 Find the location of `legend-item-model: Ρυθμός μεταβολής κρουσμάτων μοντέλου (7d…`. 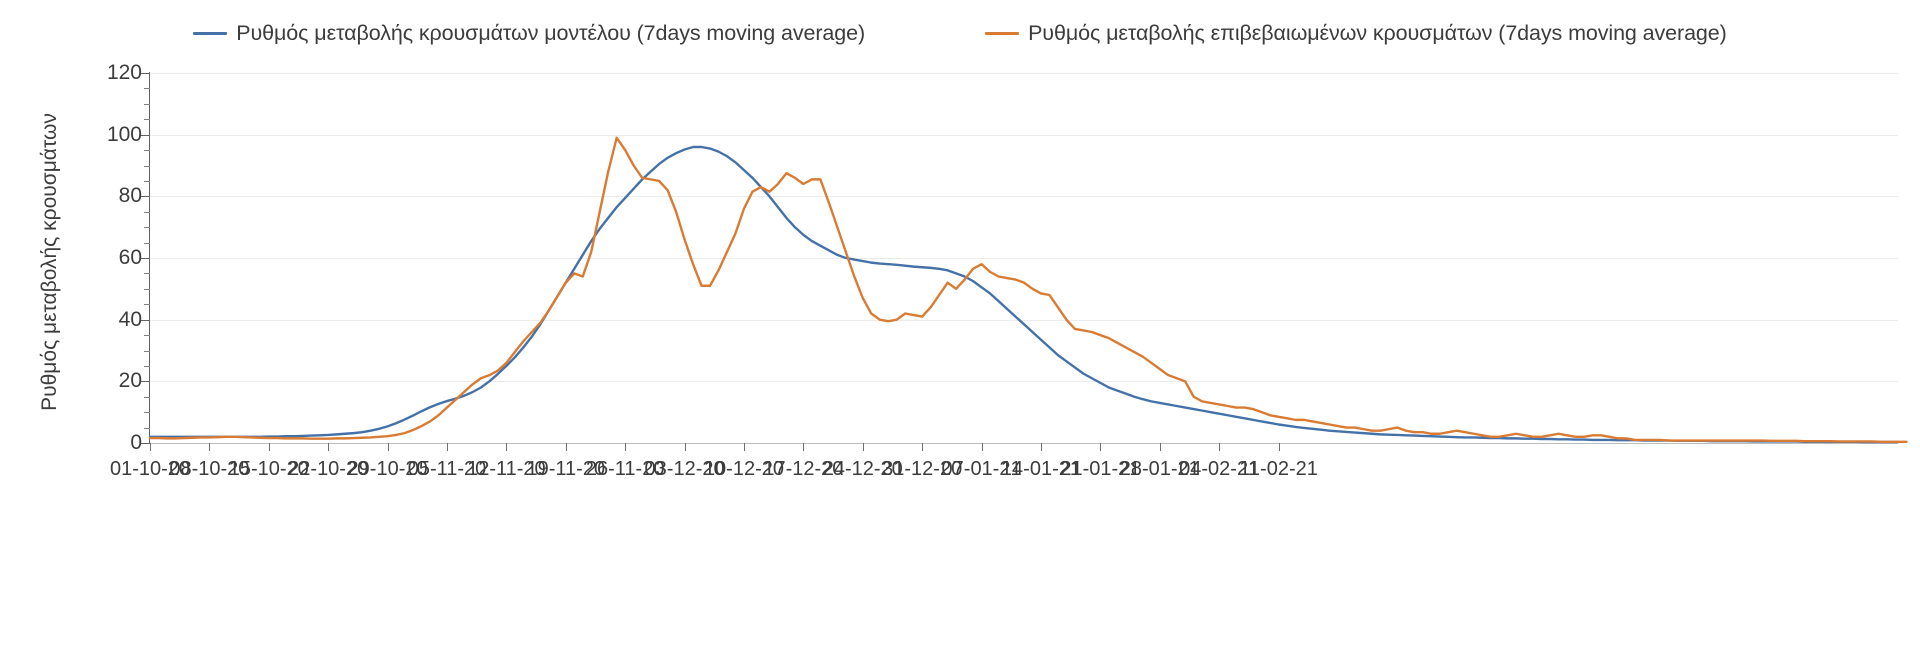

legend-item-model: Ρυθμός μεταβολής κρουσμάτων μοντέλου (7d… is located at coordinates (529, 33).